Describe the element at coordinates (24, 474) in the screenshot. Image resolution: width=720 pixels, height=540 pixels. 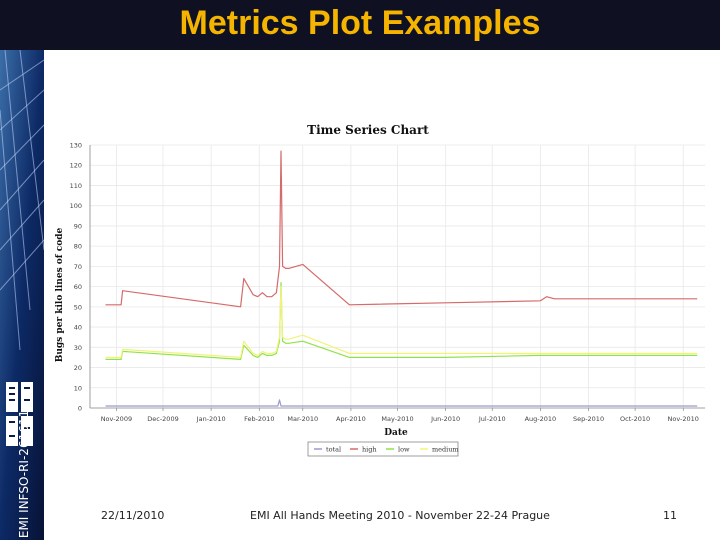
I see `sidebar-project-code: EMI INFSO-RI-261611` at that location.